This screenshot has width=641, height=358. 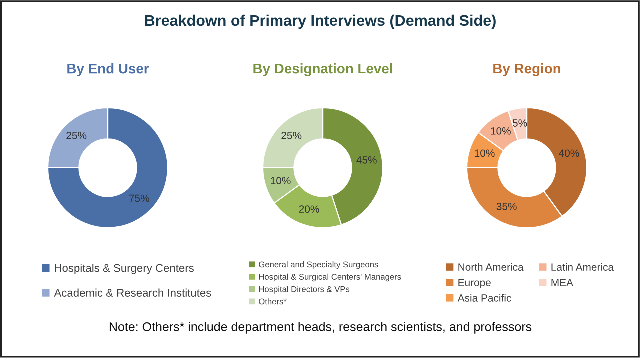 I want to click on legend-label: Asia Pacific, so click(x=485, y=298).